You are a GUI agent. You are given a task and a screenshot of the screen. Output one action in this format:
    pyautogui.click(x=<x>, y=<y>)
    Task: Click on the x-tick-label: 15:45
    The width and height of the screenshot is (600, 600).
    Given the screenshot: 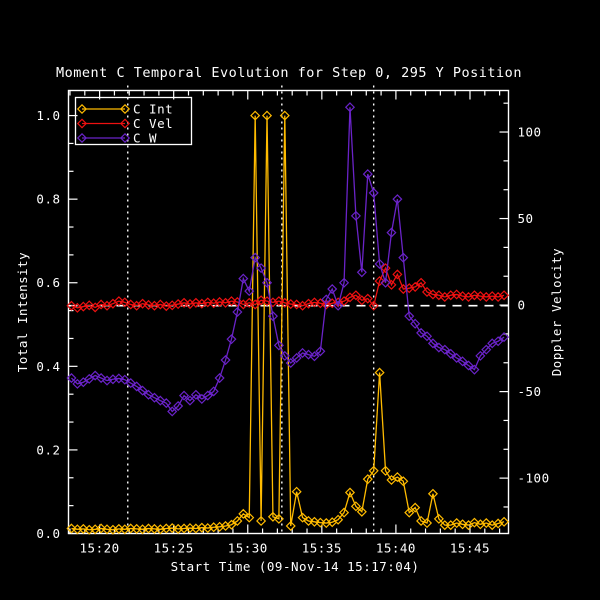 What is the action you would take?
    pyautogui.click(x=470, y=548)
    